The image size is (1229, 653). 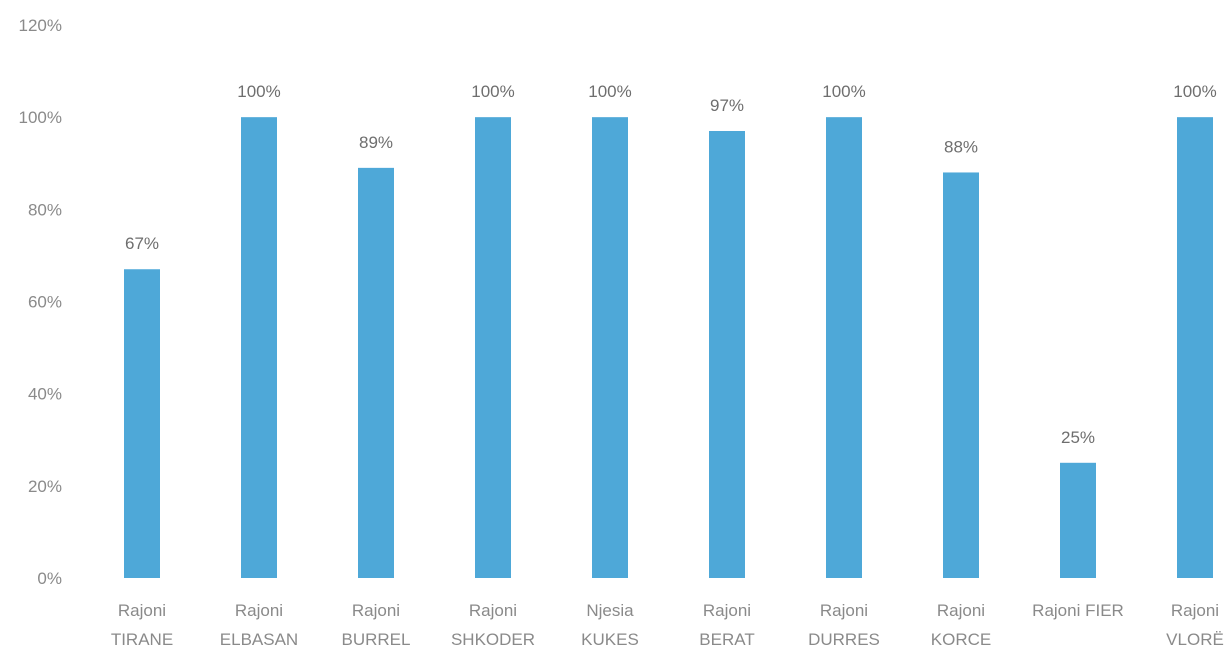 I want to click on y-tick-label: 120%, so click(x=40, y=25).